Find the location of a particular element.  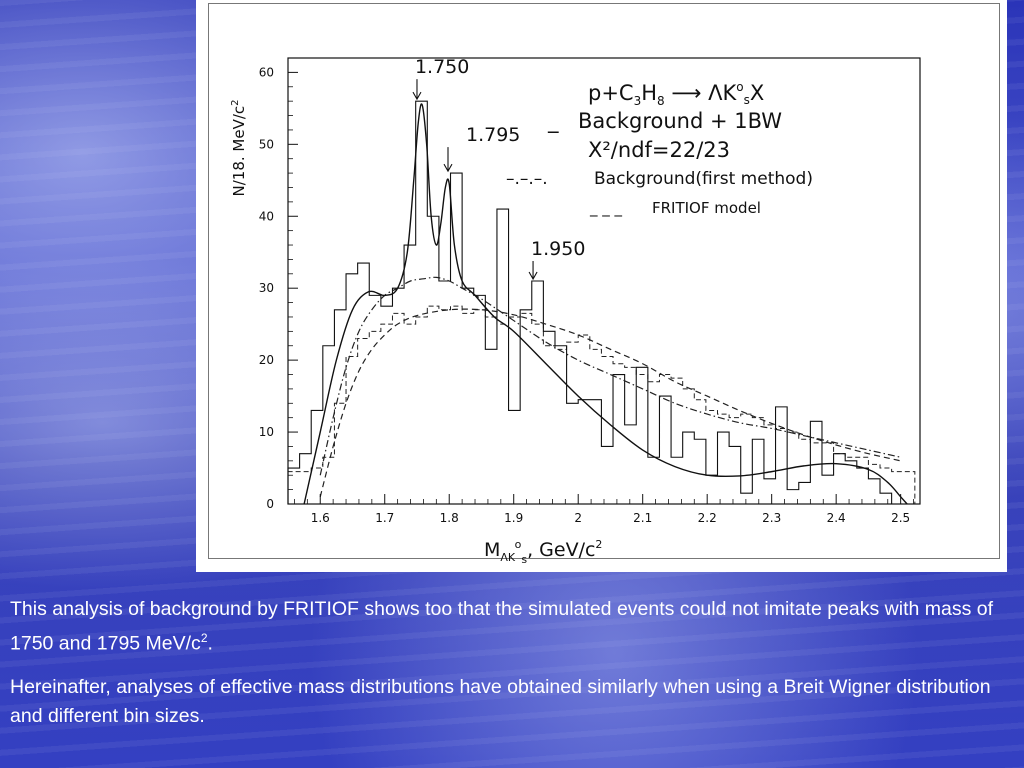

peak-label: 1.795 is located at coordinates (493, 135).